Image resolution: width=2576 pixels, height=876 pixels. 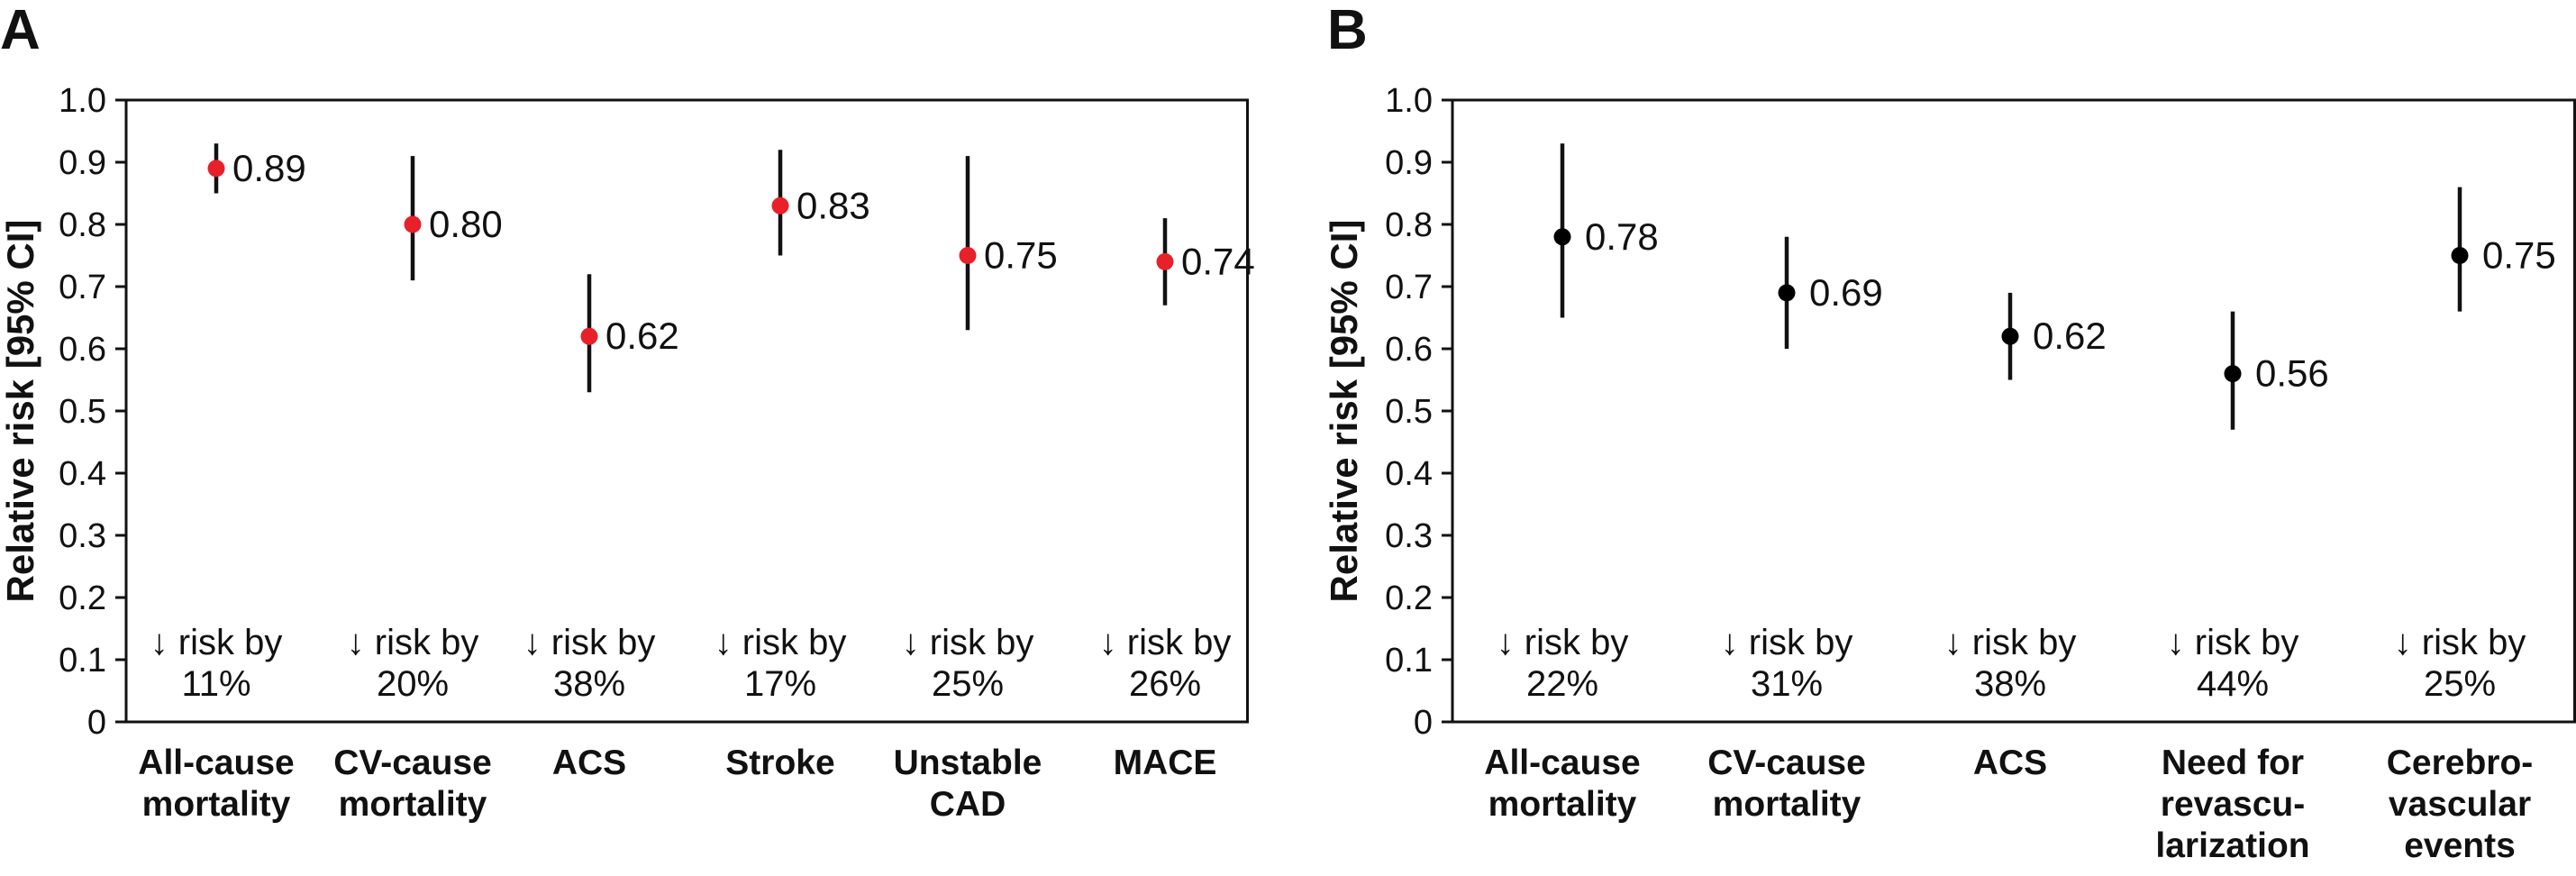 I want to click on risk-note: 17%, so click(x=780, y=684).